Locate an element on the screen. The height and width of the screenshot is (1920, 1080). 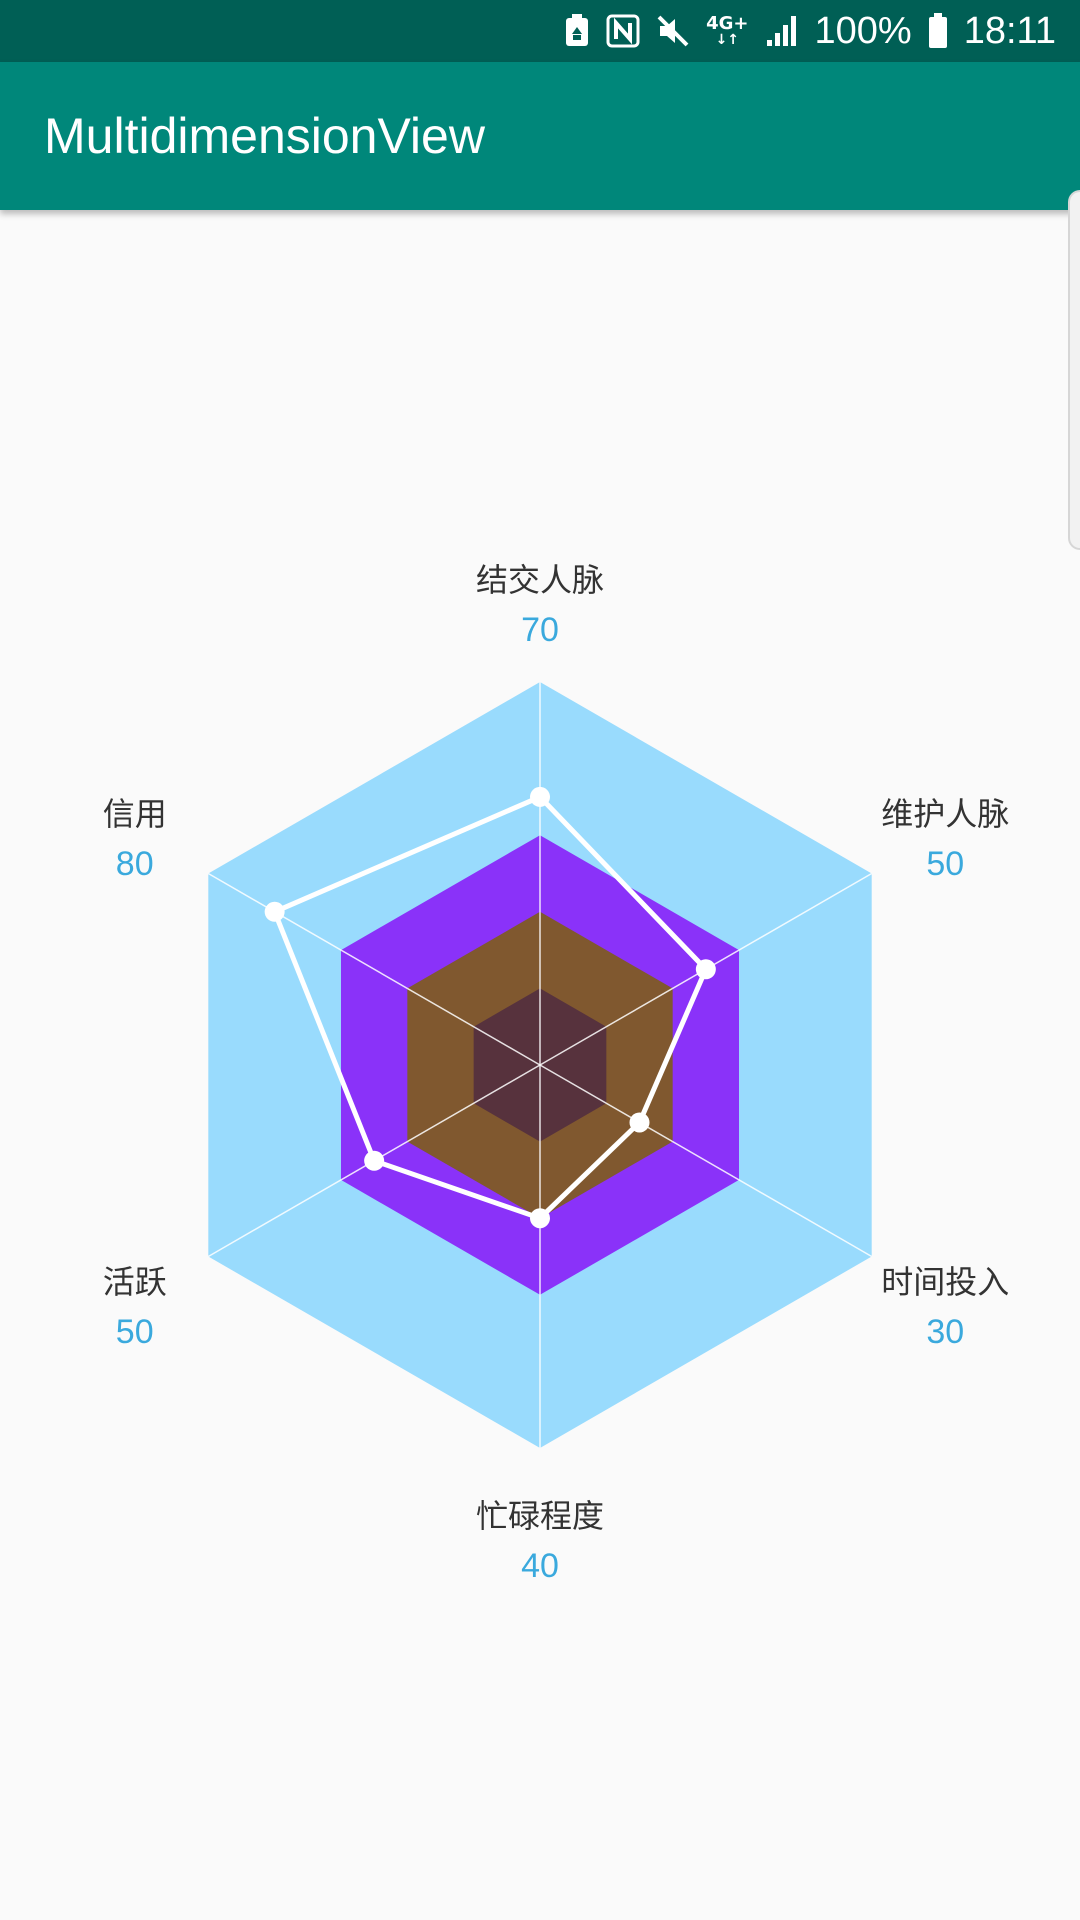
axis-value: 40 is located at coordinates (540, 1566).